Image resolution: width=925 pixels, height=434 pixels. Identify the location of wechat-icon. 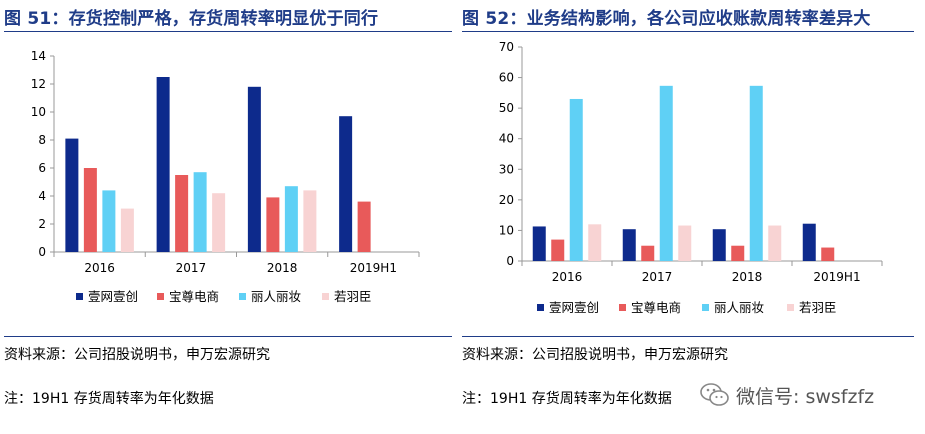
(714, 394).